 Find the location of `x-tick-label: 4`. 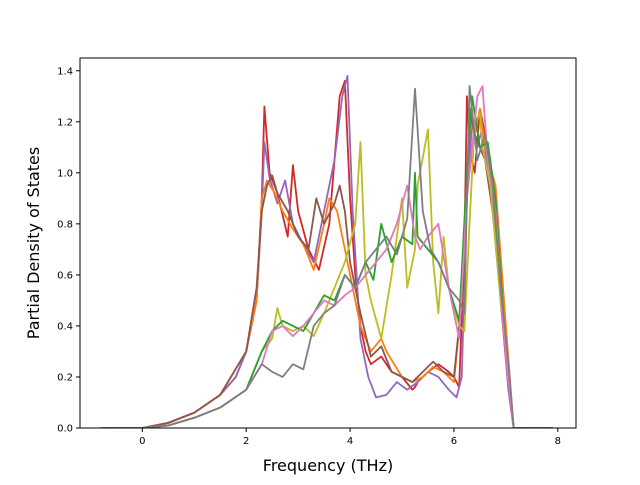

x-tick-label: 4 is located at coordinates (350, 441).